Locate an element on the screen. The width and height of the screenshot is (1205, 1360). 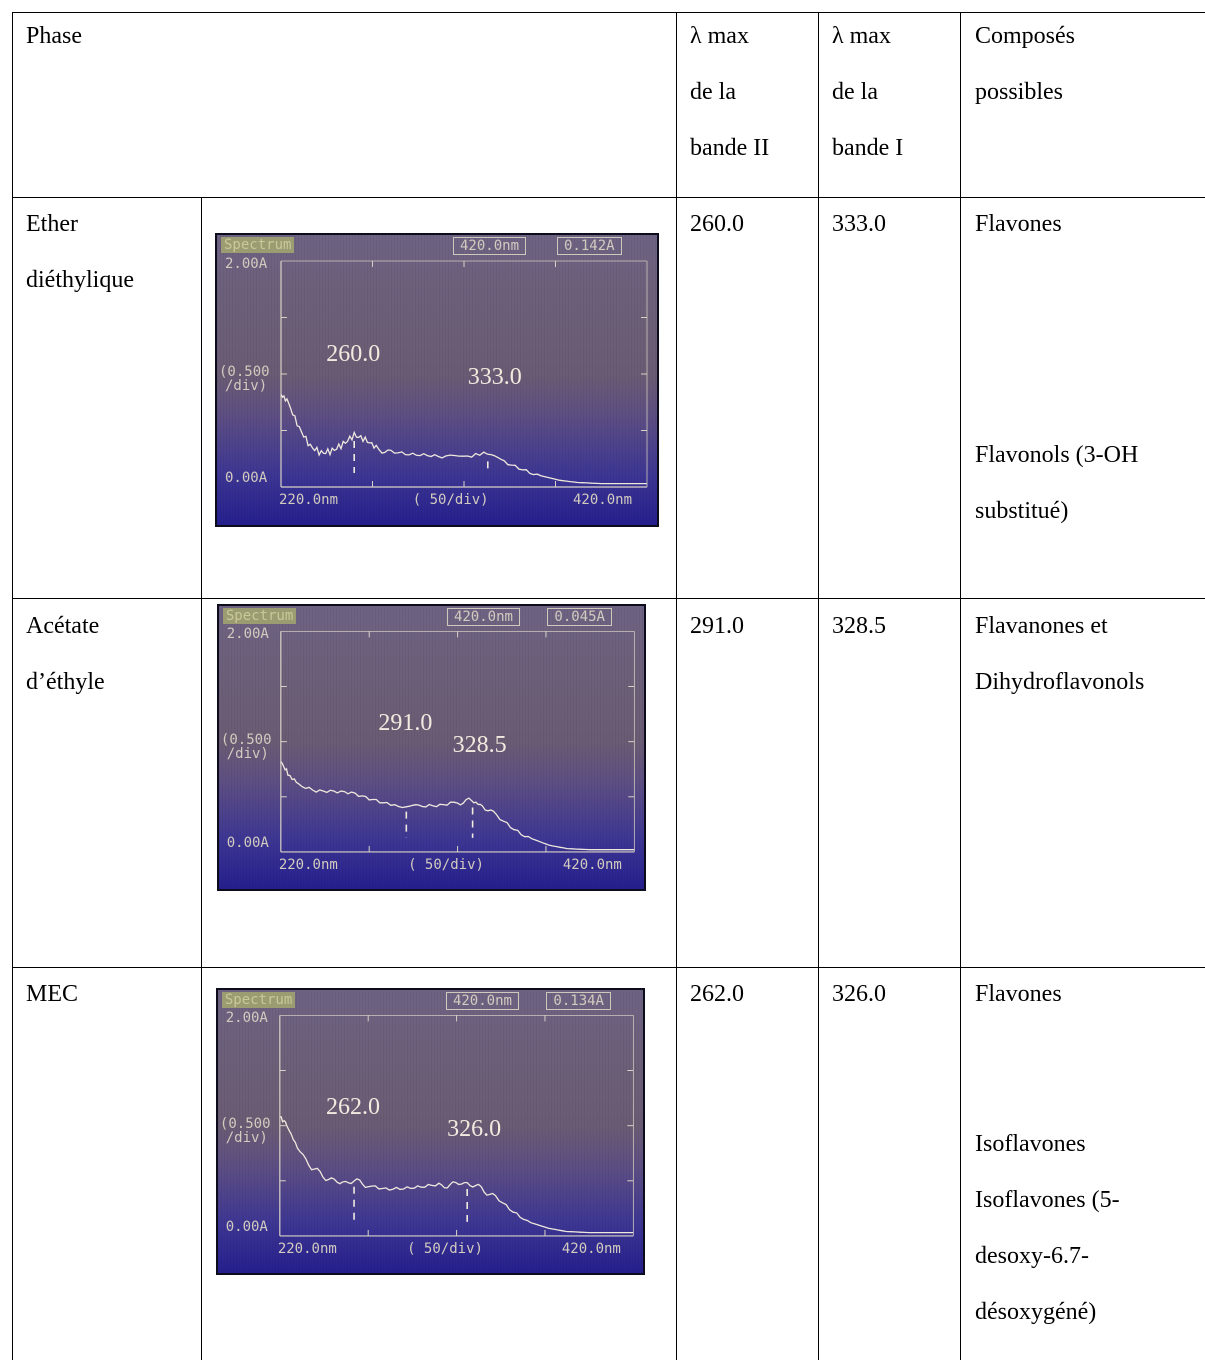
band1-value: 328.5 is located at coordinates (859, 626).